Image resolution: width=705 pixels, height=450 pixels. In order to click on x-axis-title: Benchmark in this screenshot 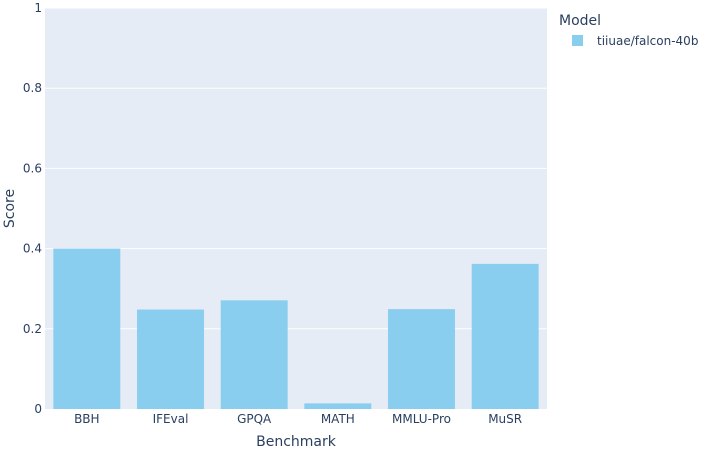, I will do `click(296, 442)`.